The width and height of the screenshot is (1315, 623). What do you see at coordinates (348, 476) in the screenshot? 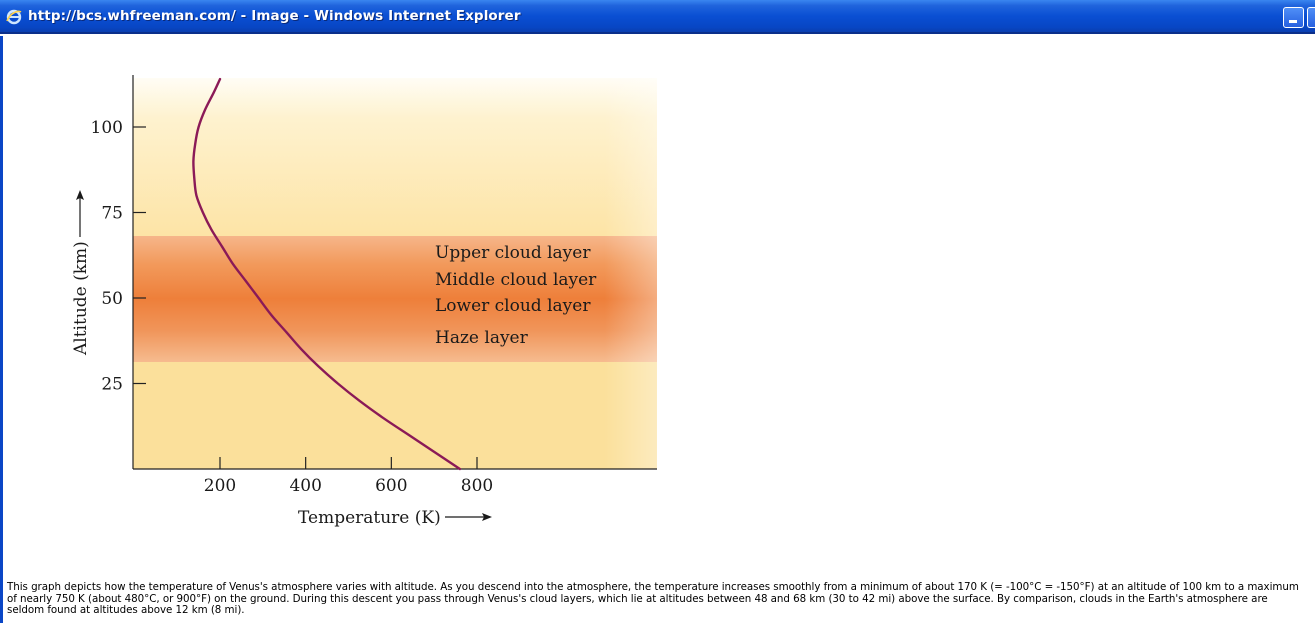
I see `x-ticks: 200 400 600 800` at bounding box center [348, 476].